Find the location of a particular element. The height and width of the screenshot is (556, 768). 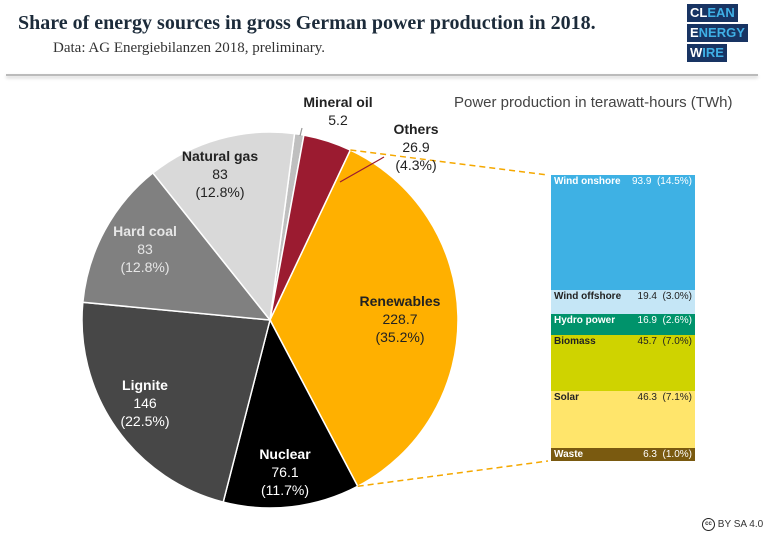

bar-segment-hydro-power: Hydro power 16.9 (2.6%) is located at coordinates (623, 324).